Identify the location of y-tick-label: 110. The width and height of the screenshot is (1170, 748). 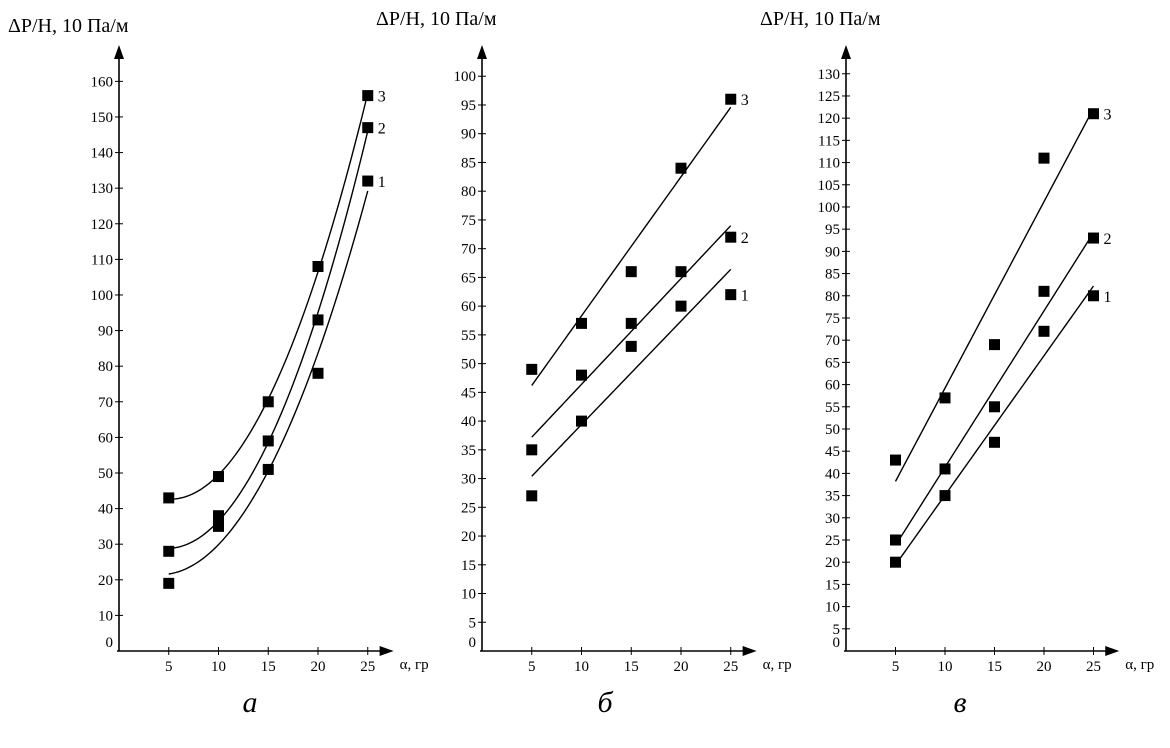
(829, 164).